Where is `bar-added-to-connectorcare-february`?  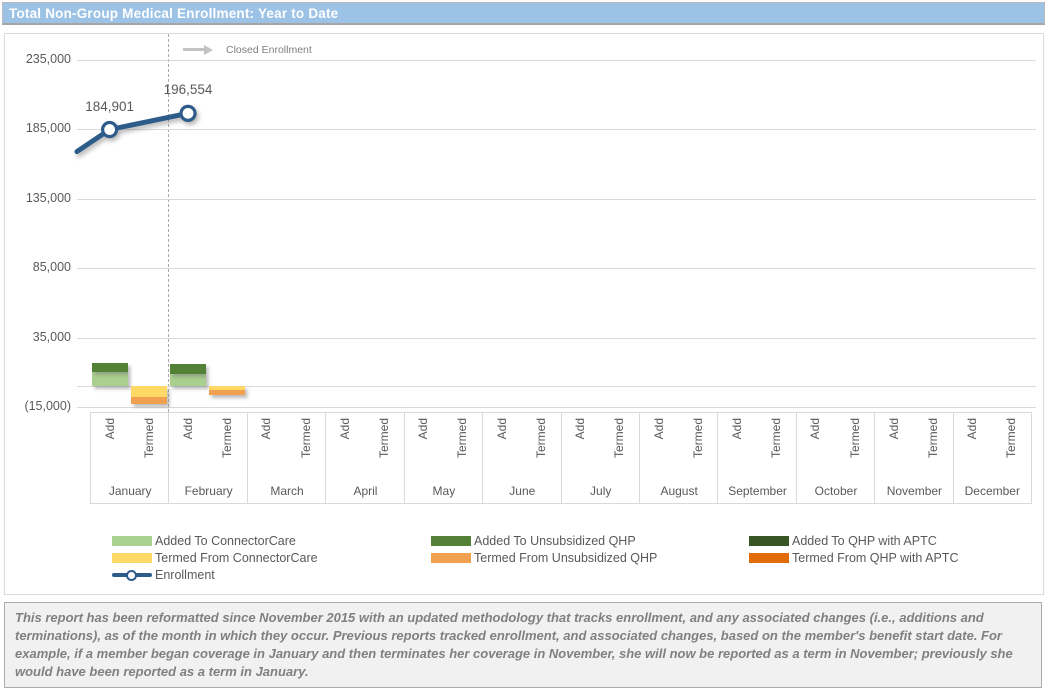
bar-added-to-connectorcare-february is located at coordinates (188, 380).